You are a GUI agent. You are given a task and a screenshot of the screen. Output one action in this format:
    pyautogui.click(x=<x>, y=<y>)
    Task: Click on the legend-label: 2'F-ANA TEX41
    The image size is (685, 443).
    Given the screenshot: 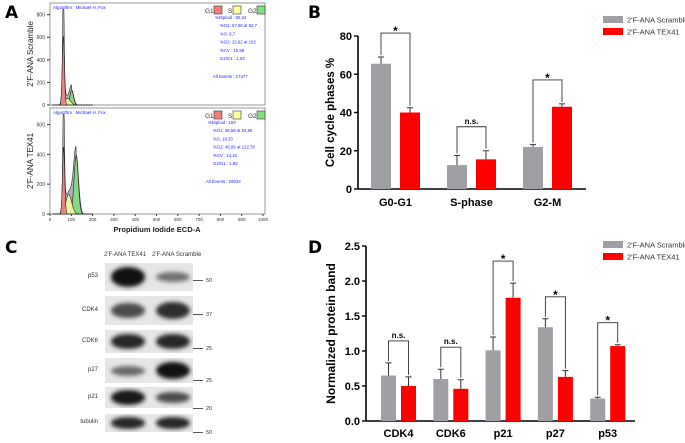 What is the action you would take?
    pyautogui.click(x=653, y=257)
    